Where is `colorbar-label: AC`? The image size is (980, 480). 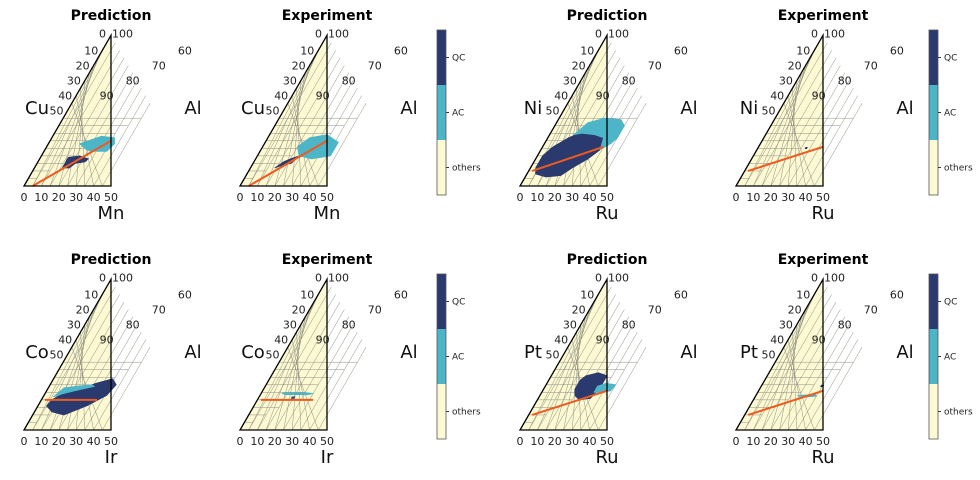
colorbar-label: AC is located at coordinates (950, 358).